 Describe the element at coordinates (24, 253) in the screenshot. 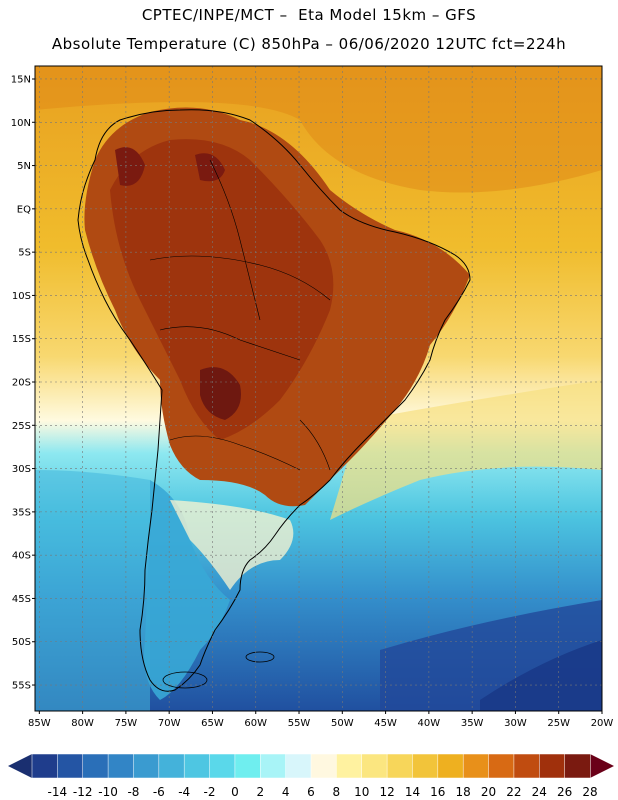

I see `lat-tick-label: 5S` at that location.